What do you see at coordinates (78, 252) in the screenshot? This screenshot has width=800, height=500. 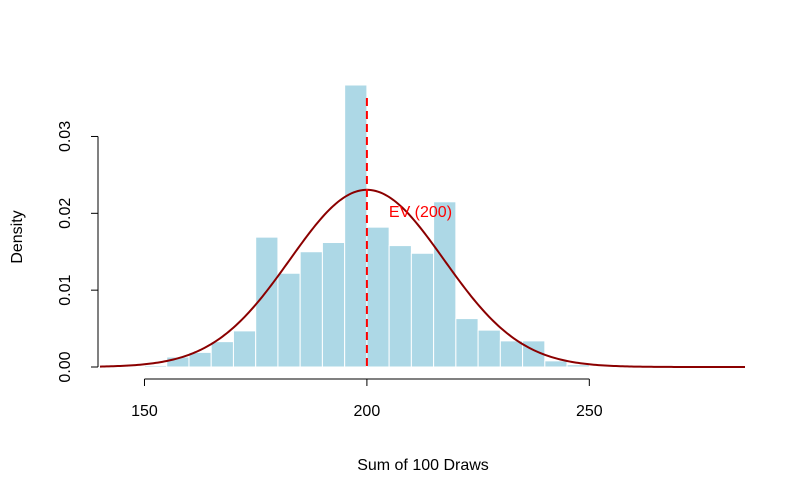 I see `y-axis: 0.00 0.01 0.02 0.03` at bounding box center [78, 252].